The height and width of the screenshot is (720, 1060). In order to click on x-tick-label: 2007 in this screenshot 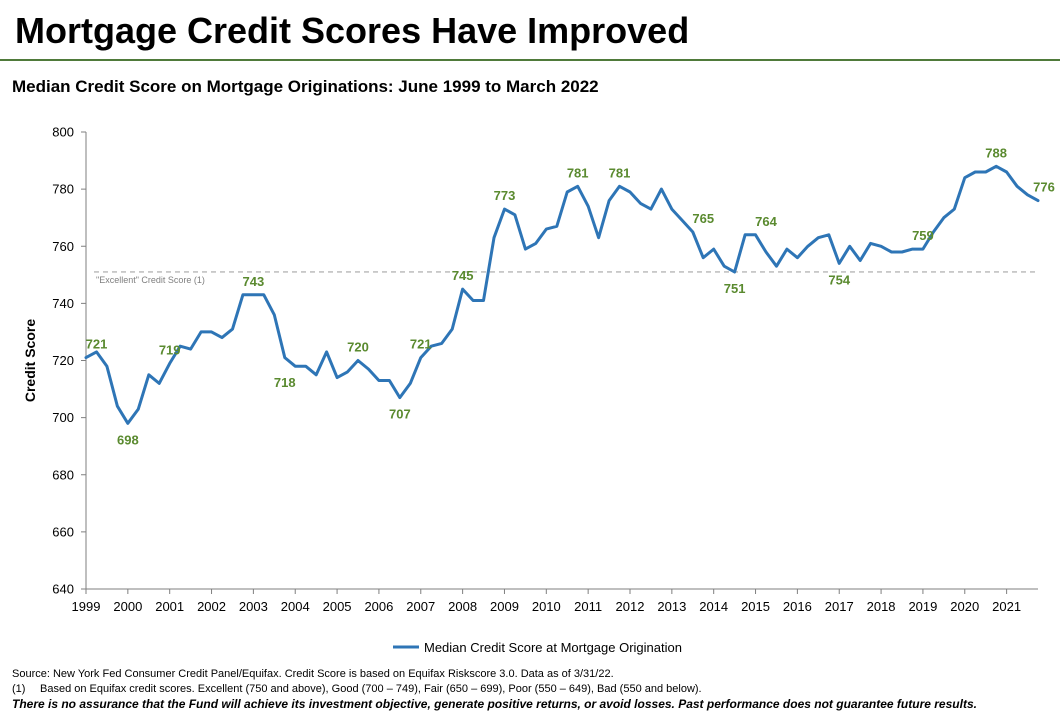, I will do `click(420, 606)`.